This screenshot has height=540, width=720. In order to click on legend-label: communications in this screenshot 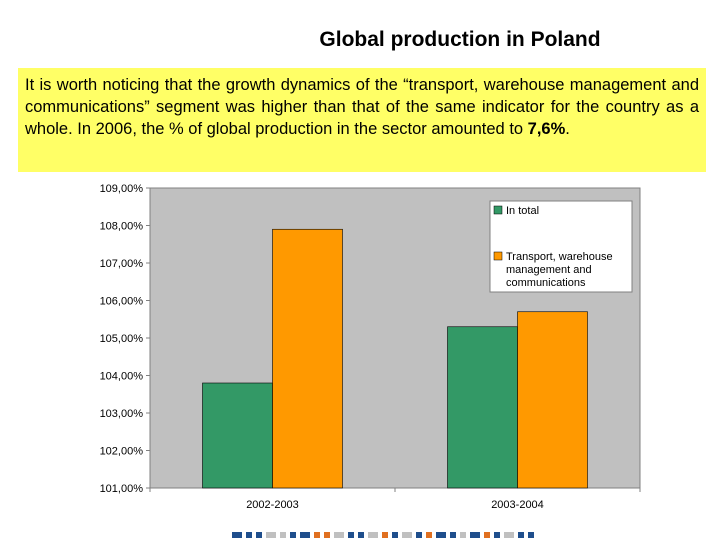, I will do `click(546, 283)`.